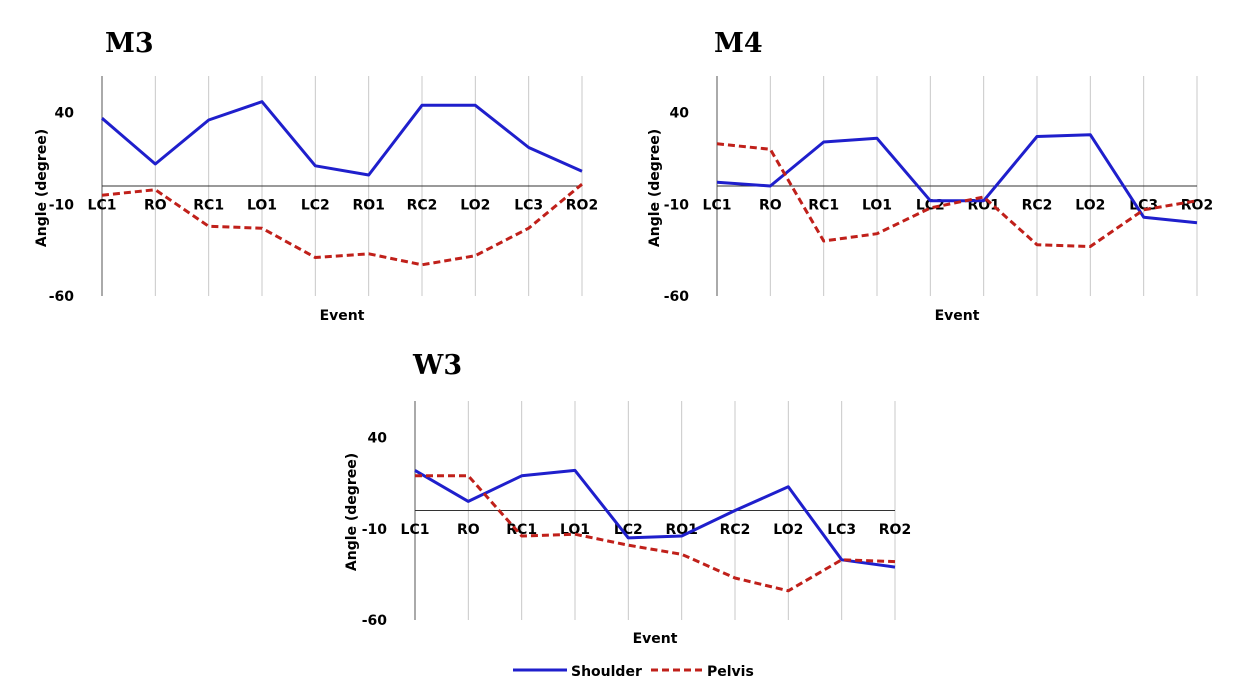 Image resolution: width=1243 pixels, height=692 pixels. Describe the element at coordinates (738, 43) in the screenshot. I see `panel-title: M4` at that location.